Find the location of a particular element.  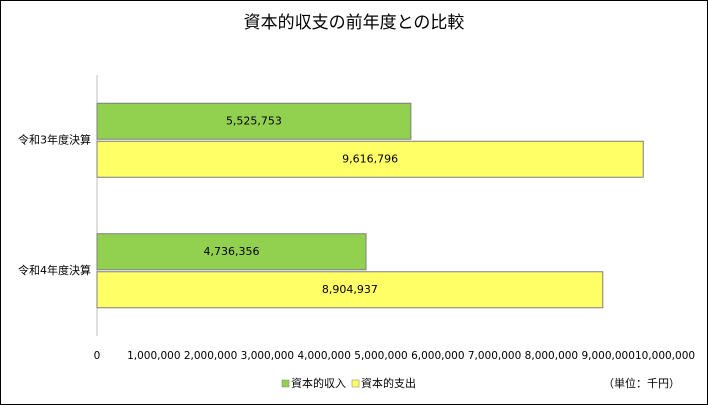

data-label: 4,736,356 is located at coordinates (232, 251).